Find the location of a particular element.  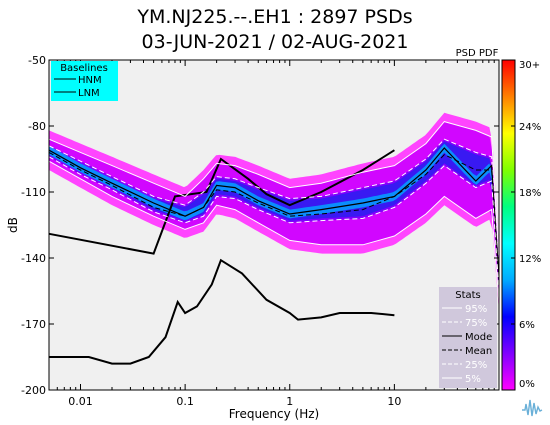

stats-legend-title: Stats is located at coordinates (468, 295).